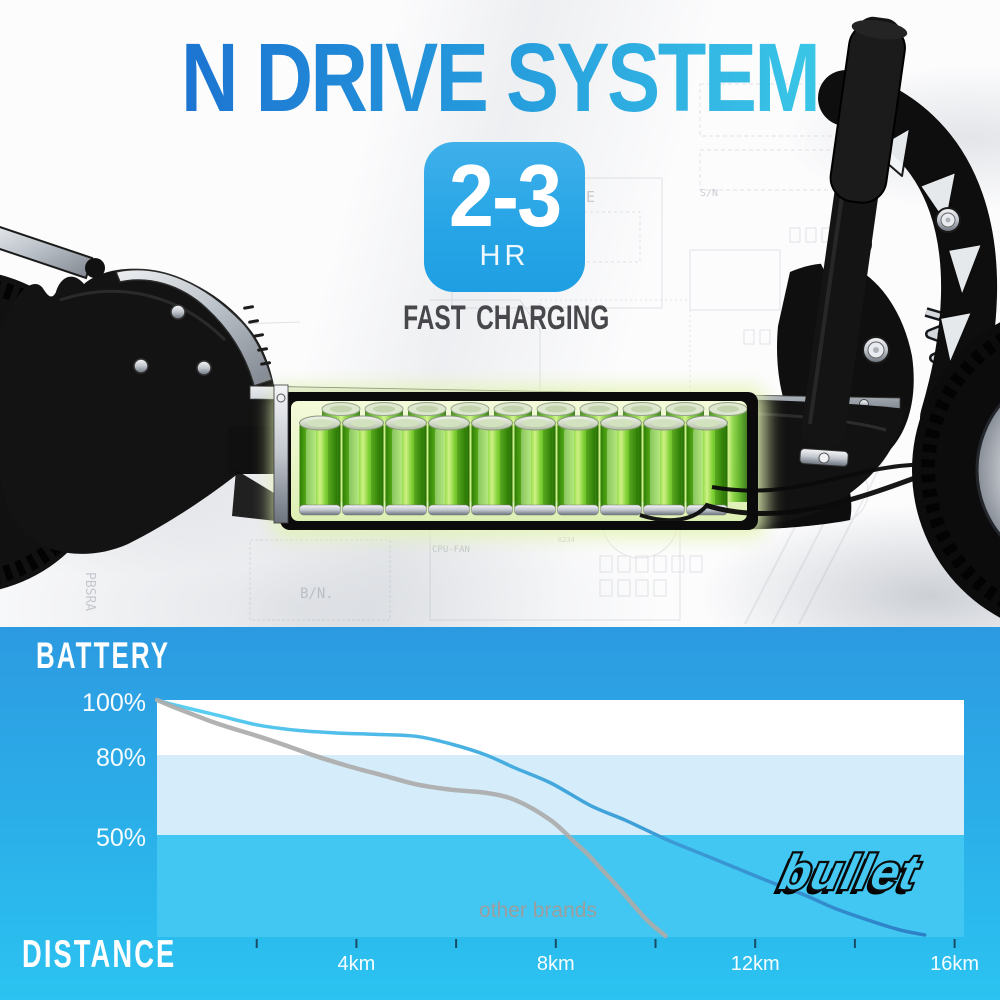 This screenshot has height=1000, width=1000. Describe the element at coordinates (172, 340) in the screenshot. I see `fender-screws` at that location.